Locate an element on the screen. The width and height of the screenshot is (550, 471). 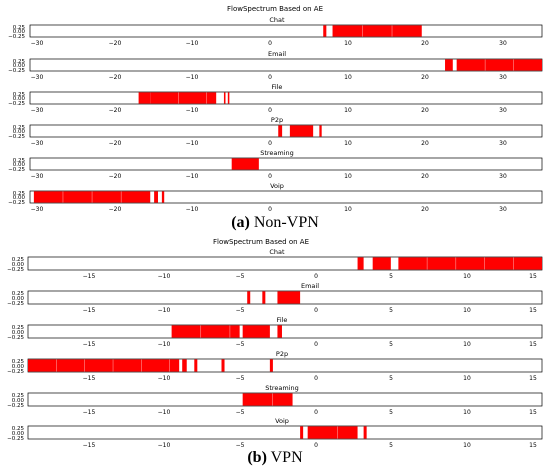
subplot-title: Voip is located at coordinates (282, 421).